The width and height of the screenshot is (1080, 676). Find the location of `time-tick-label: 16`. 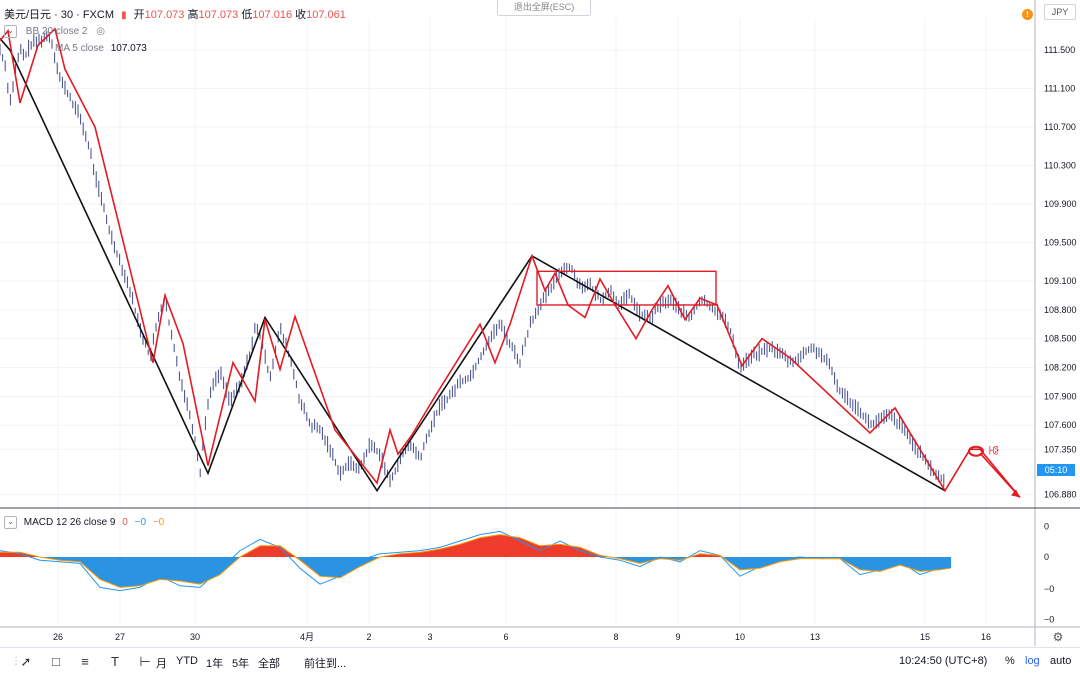

time-tick-label: 16 is located at coordinates (986, 637).